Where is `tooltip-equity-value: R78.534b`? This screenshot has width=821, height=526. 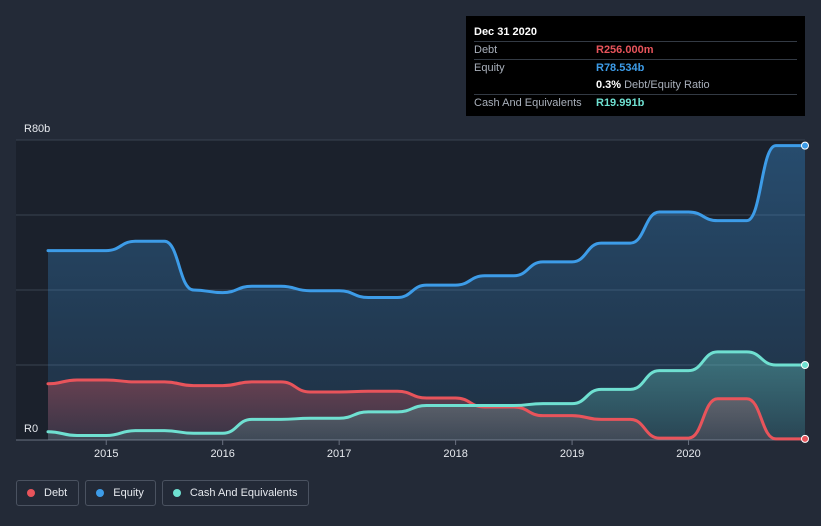 tooltip-equity-value: R78.534b is located at coordinates (620, 68).